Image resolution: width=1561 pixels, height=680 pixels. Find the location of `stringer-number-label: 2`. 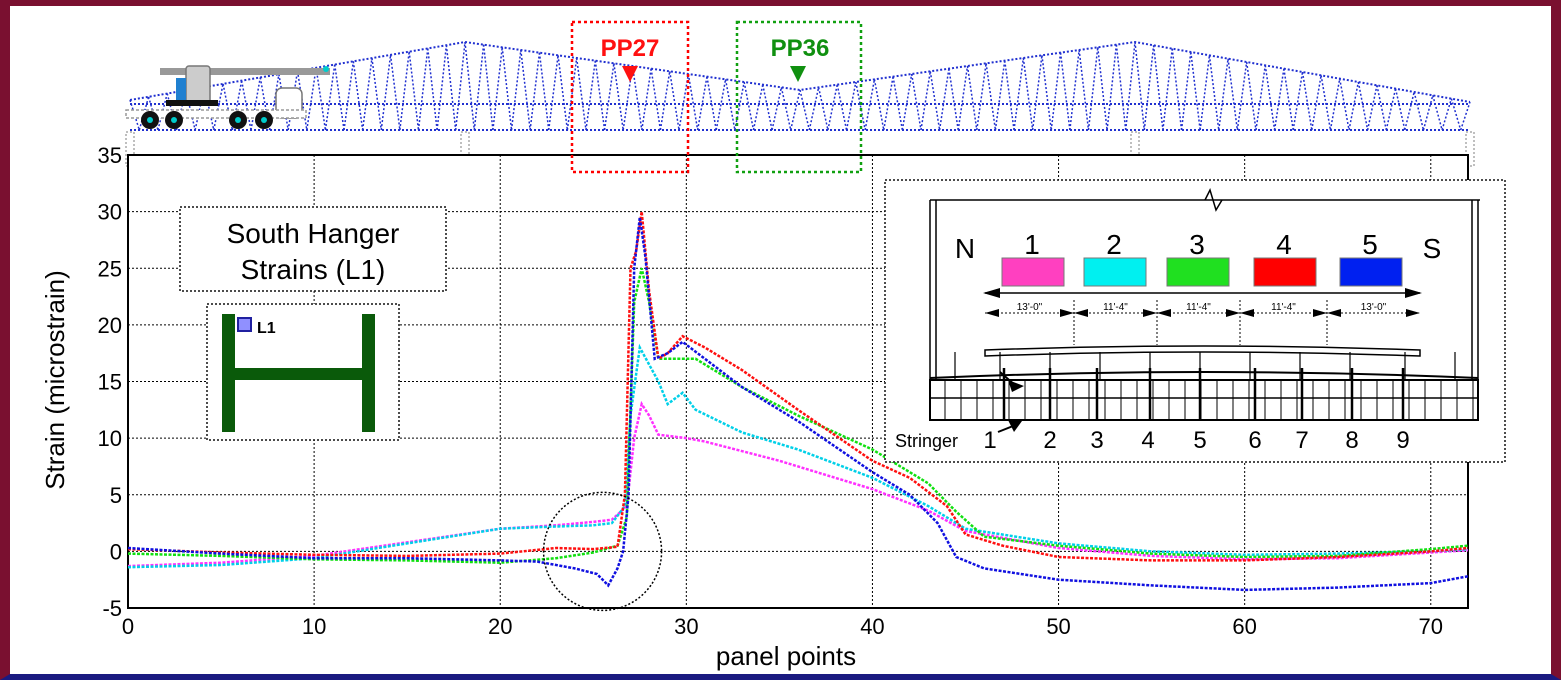

stringer-number-label: 2 is located at coordinates (1049, 440).